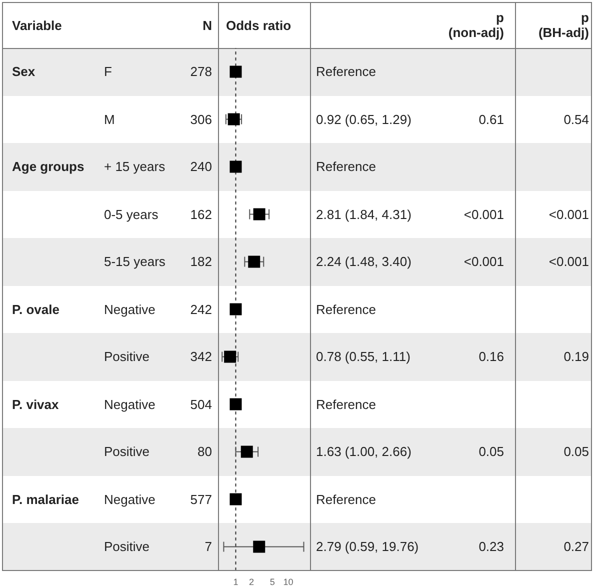  I want to click on y-tick-label: M, so click(109, 119).